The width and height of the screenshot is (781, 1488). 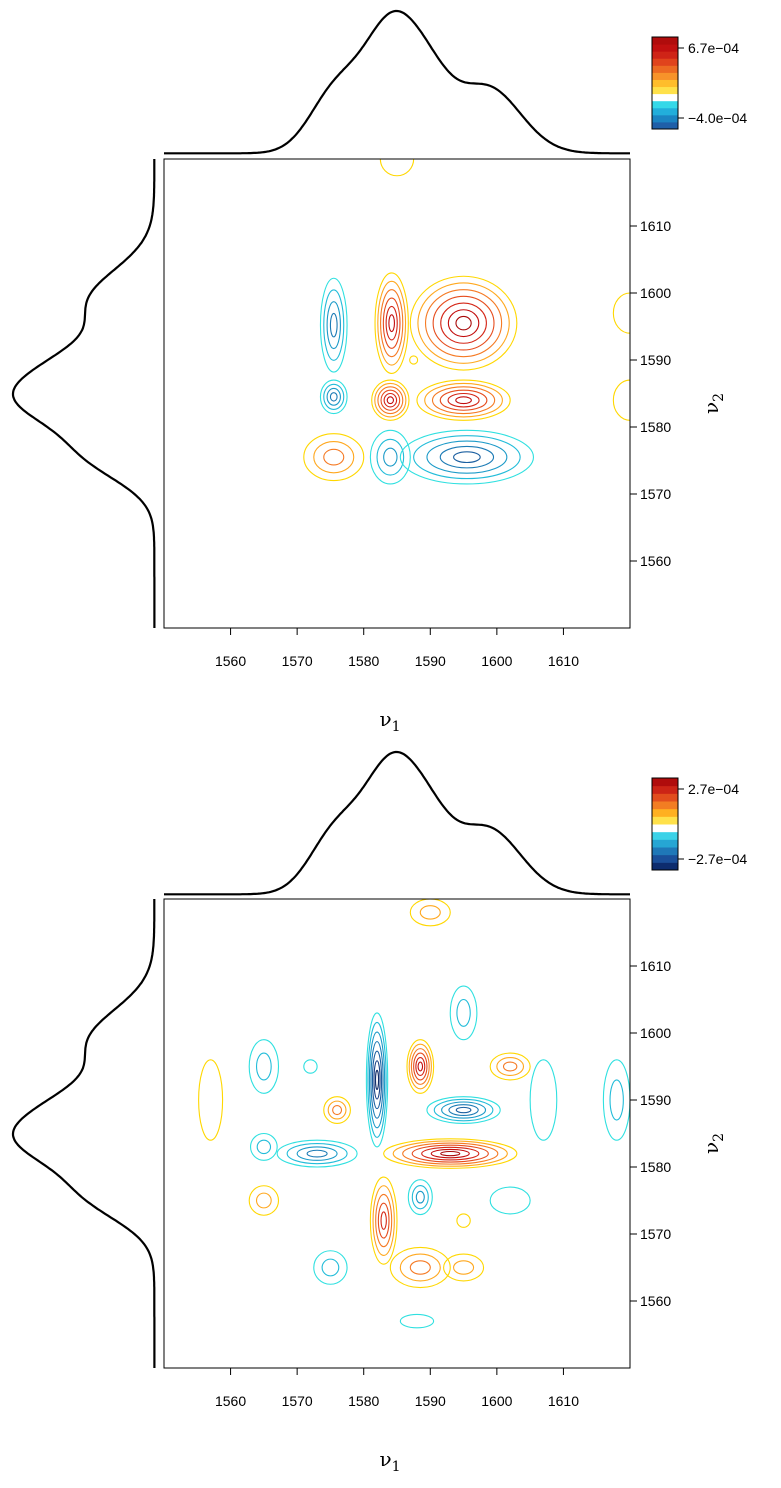 What do you see at coordinates (83, 1133) in the screenshot?
I see `left-spectrum-line` at bounding box center [83, 1133].